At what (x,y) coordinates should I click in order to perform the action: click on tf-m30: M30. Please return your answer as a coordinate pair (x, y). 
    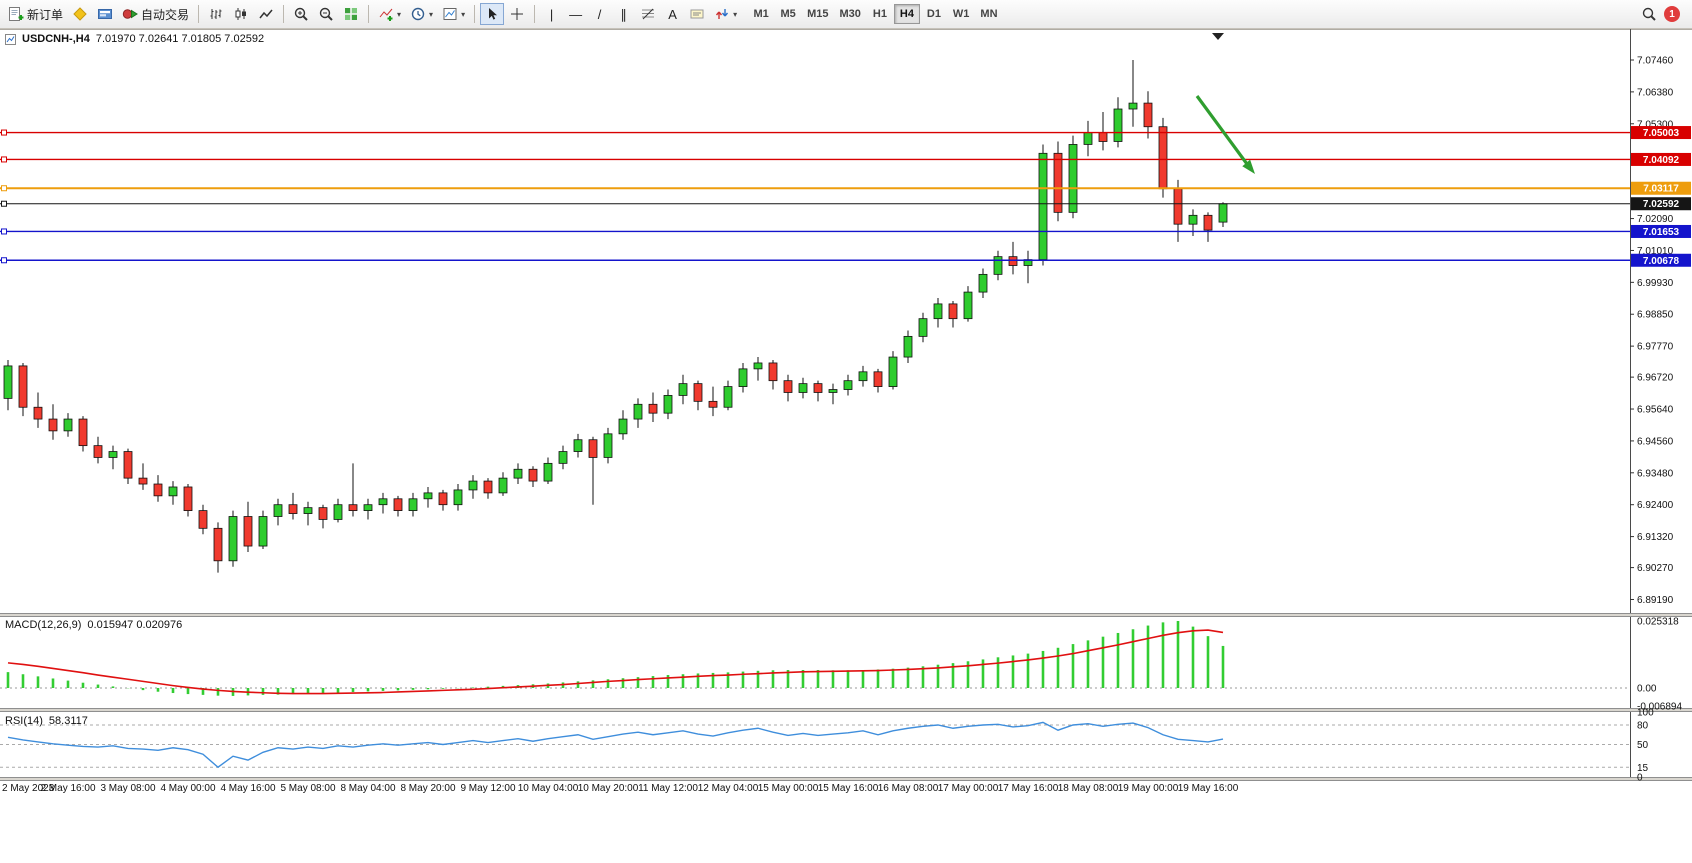
    Looking at the image, I should click on (850, 14).